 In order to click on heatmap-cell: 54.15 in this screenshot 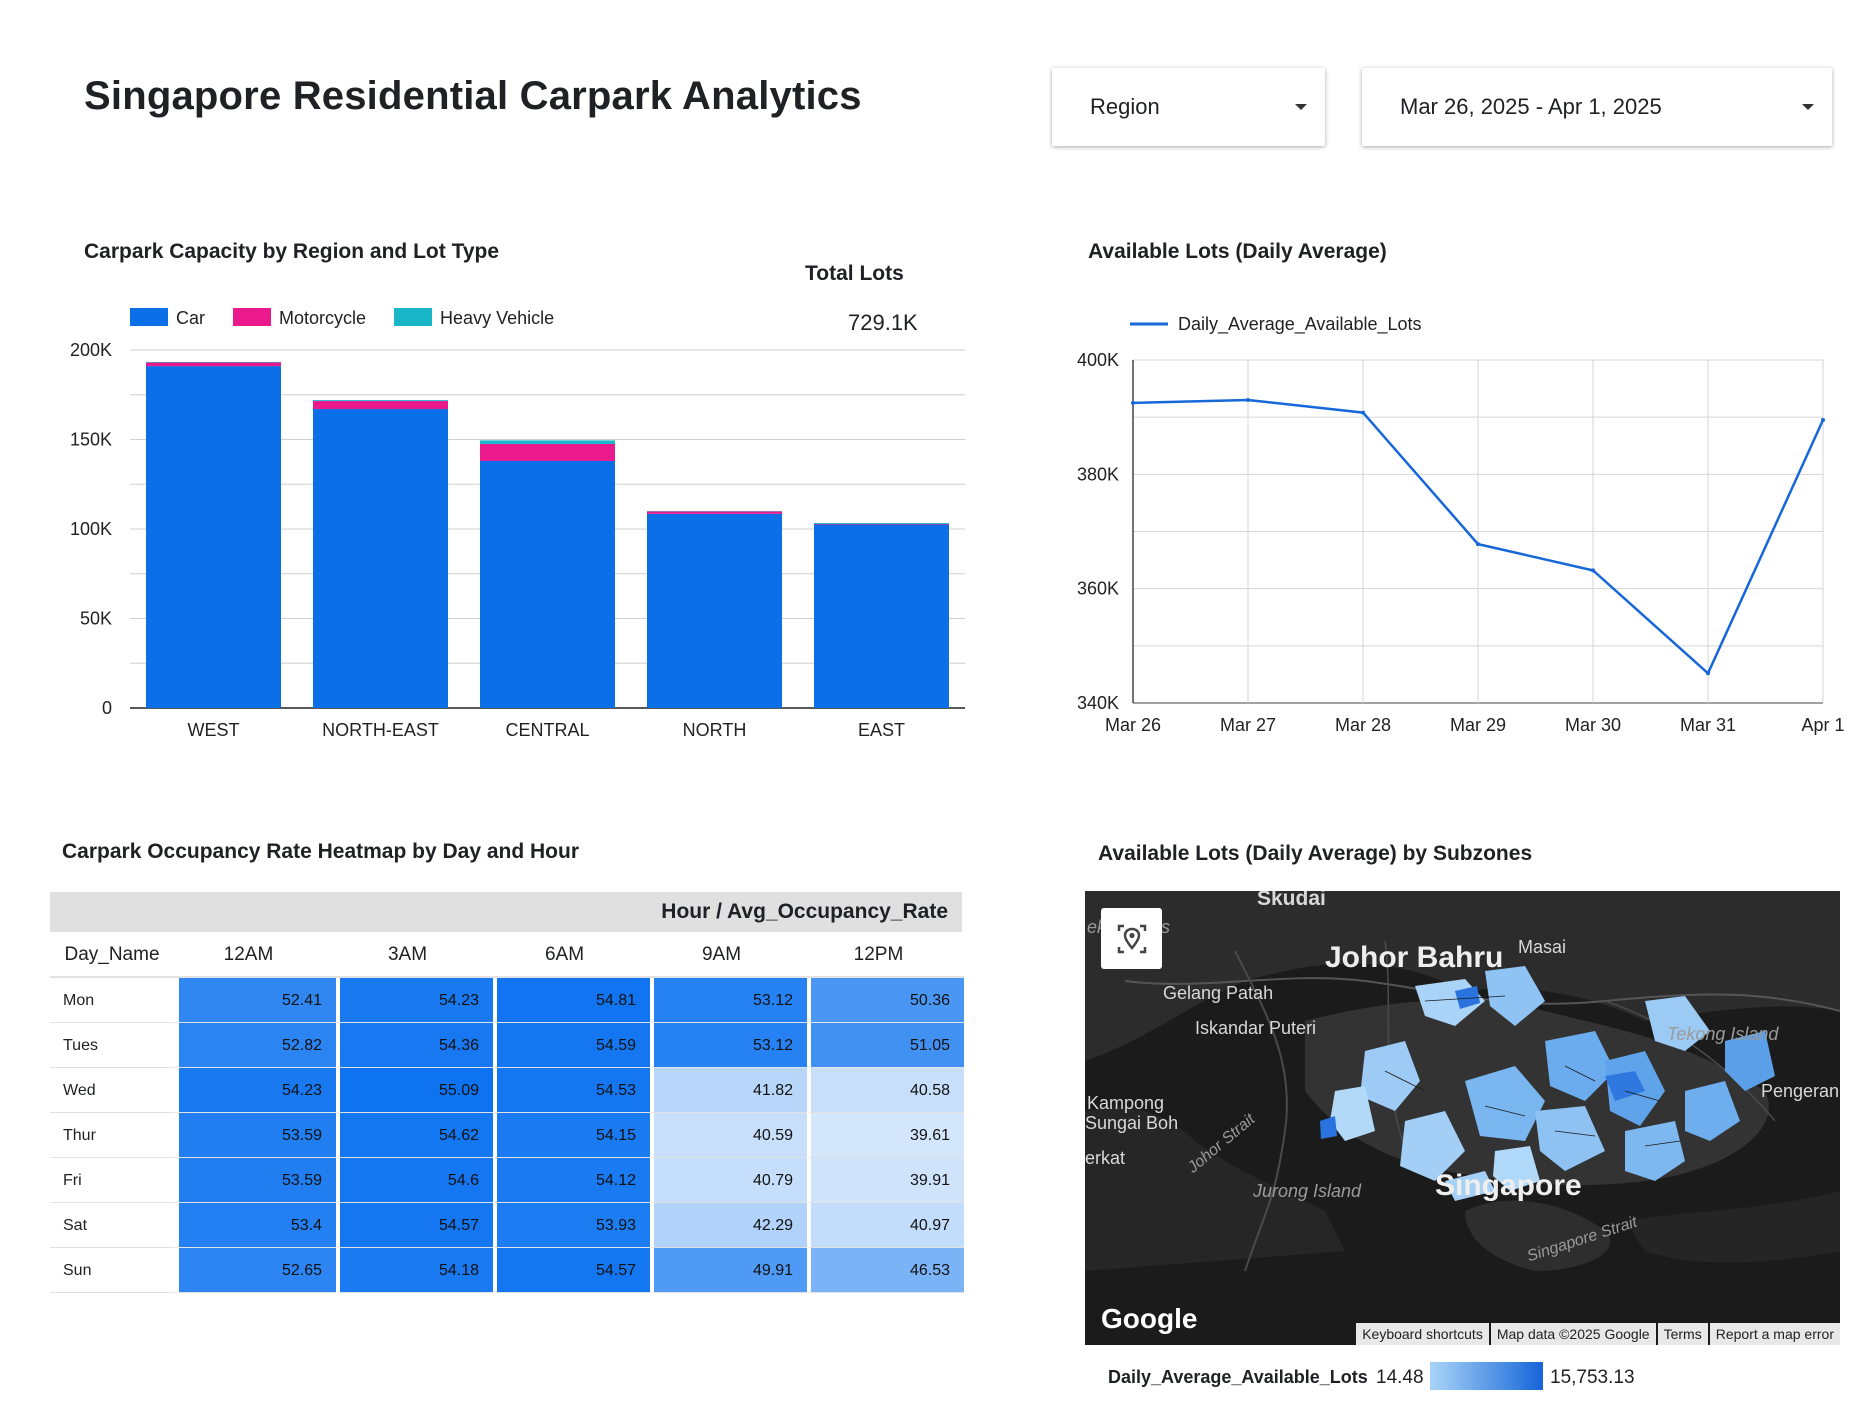, I will do `click(571, 1135)`.